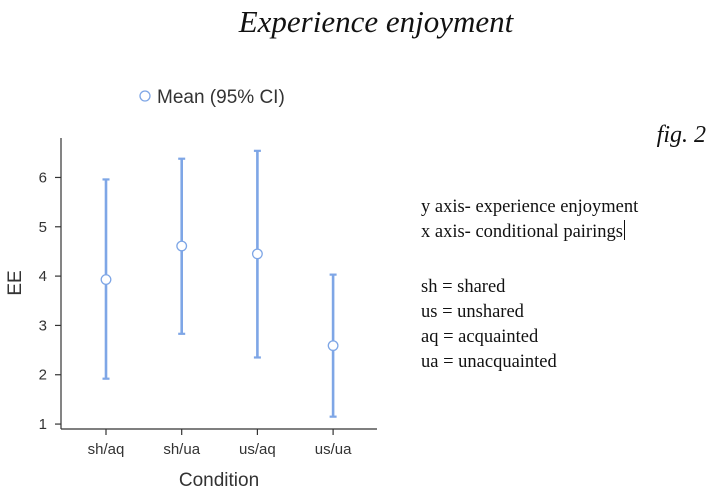 The width and height of the screenshot is (728, 497). What do you see at coordinates (106, 449) in the screenshot?
I see `x-tick-label: sh/aq` at bounding box center [106, 449].